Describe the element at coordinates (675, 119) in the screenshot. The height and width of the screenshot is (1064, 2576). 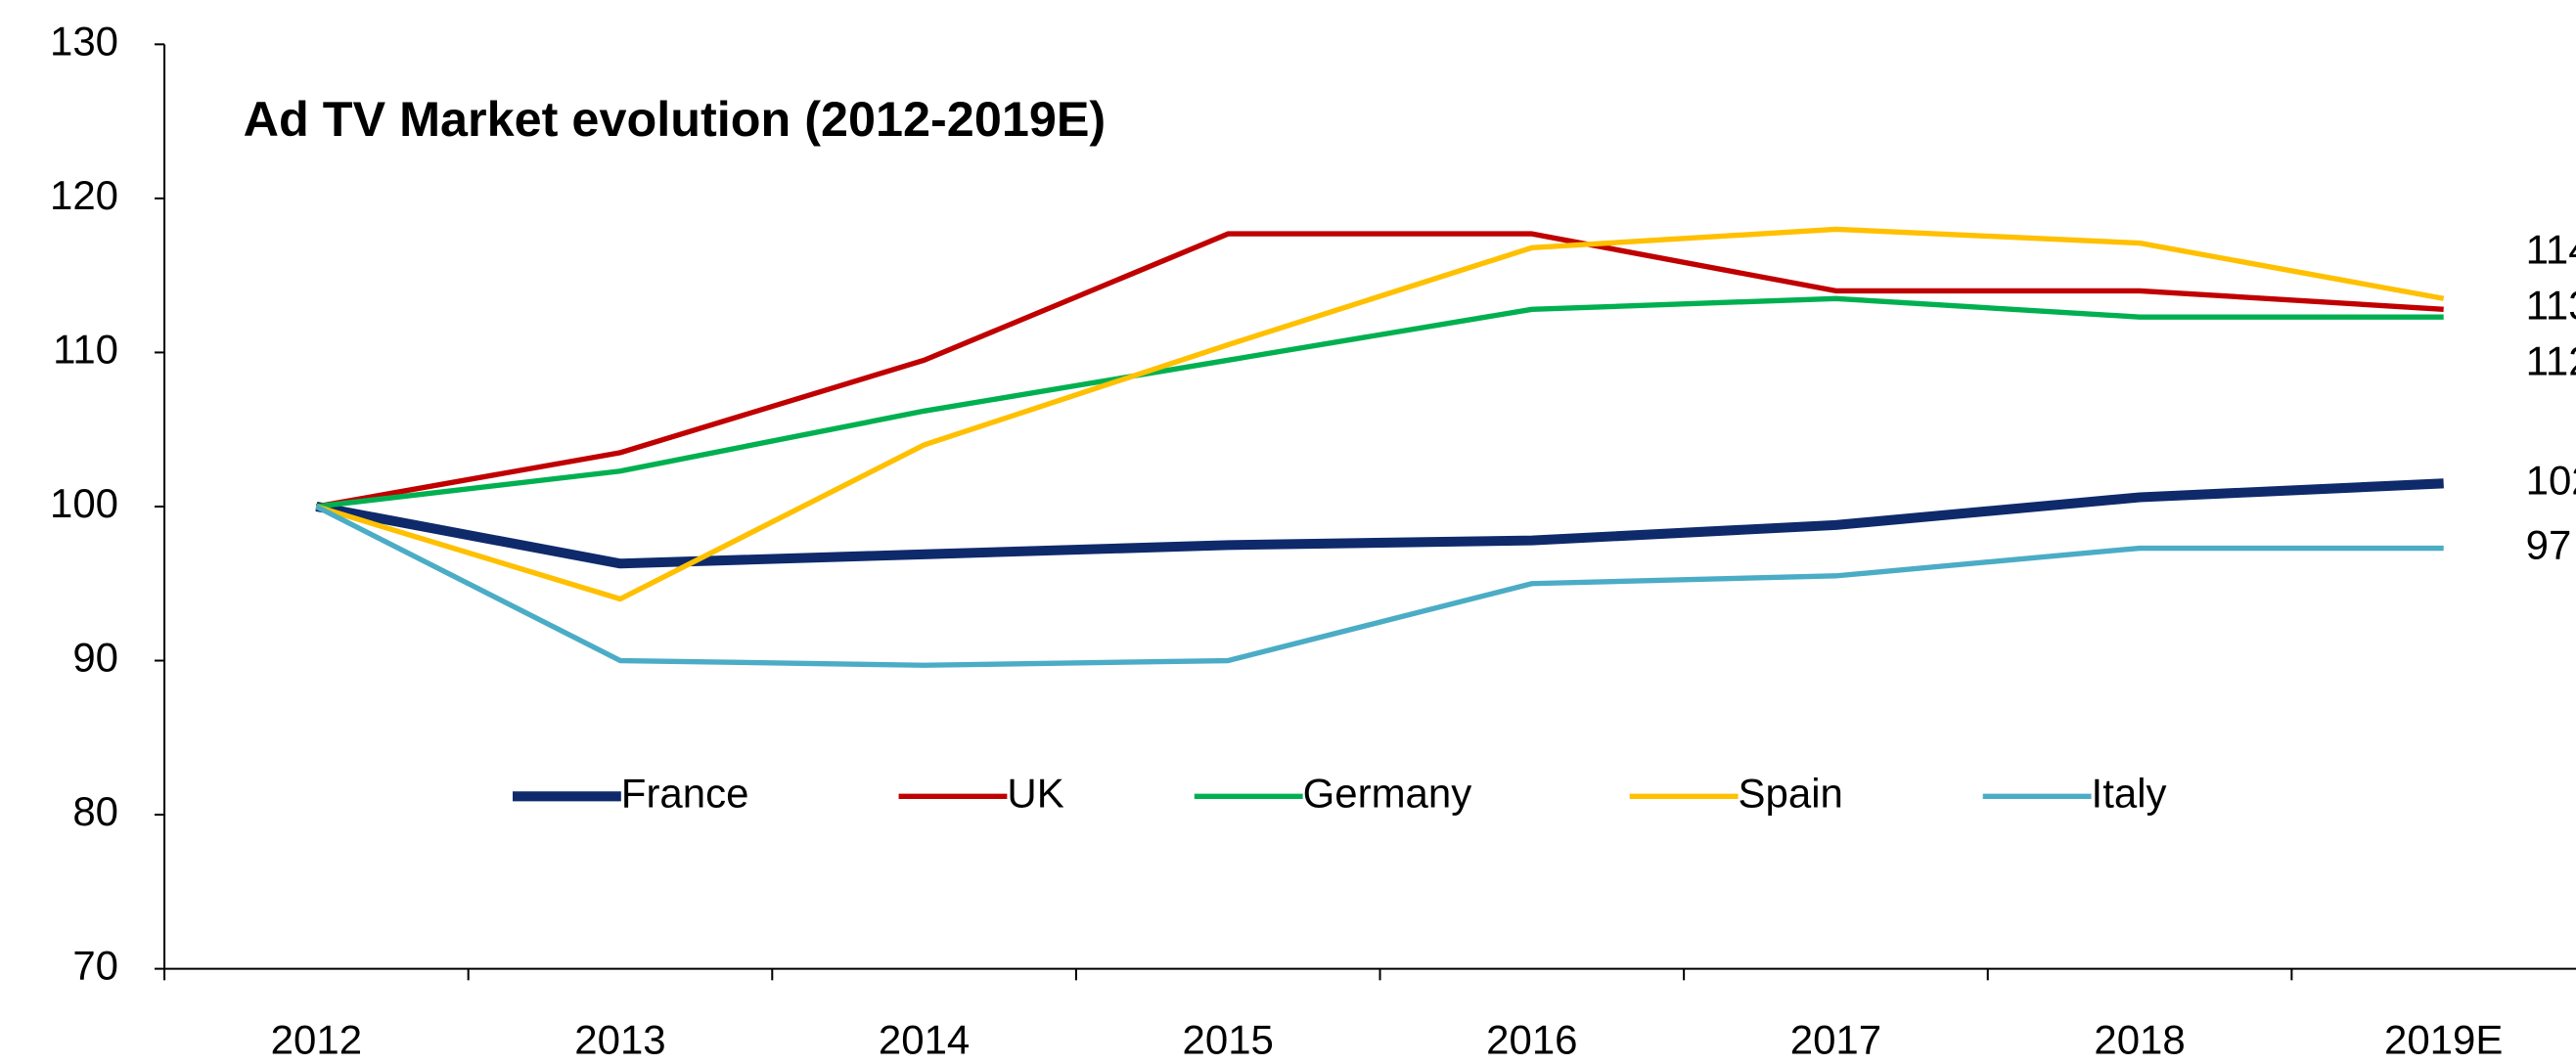
I see `chart-title: Ad TV Market evolution (2012-2019E)` at that location.